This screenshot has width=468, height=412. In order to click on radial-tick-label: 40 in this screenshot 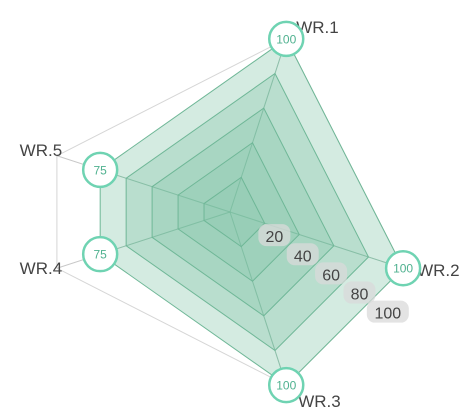, I will do `click(303, 256)`.